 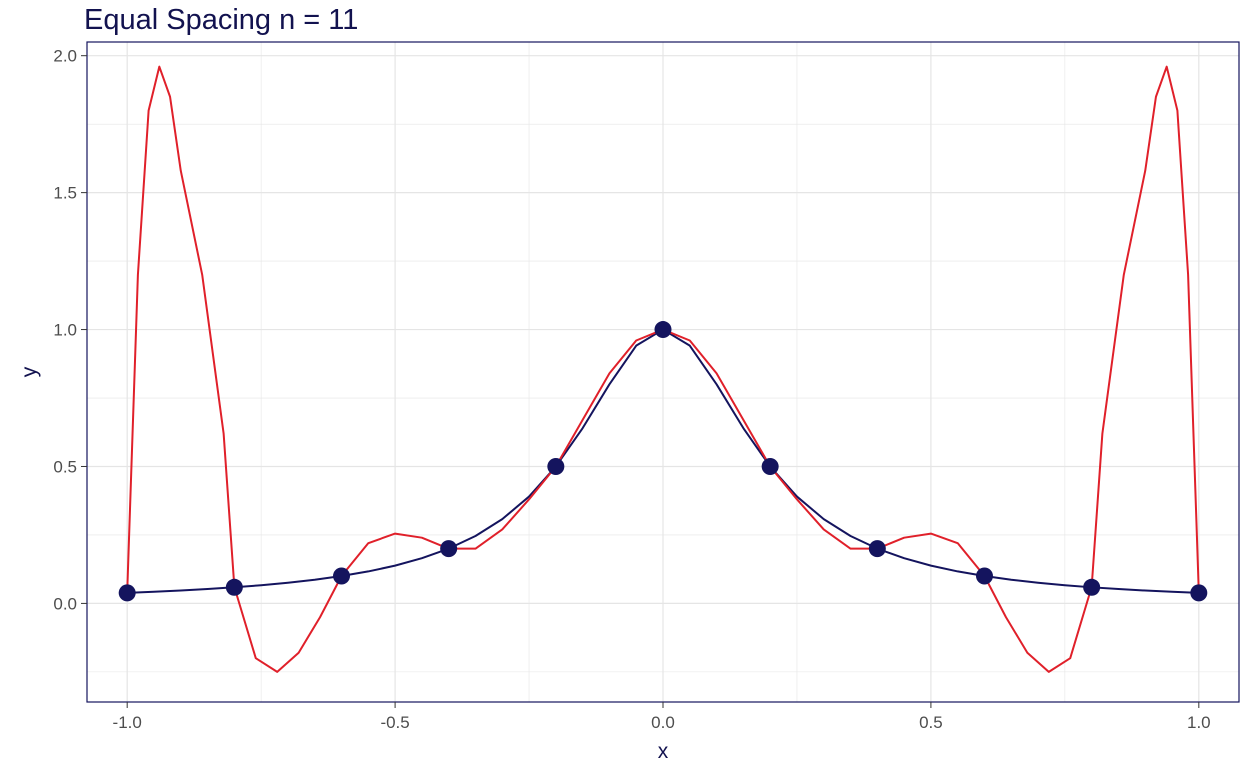 I want to click on y-tick-label: 1.5, so click(x=65, y=193).